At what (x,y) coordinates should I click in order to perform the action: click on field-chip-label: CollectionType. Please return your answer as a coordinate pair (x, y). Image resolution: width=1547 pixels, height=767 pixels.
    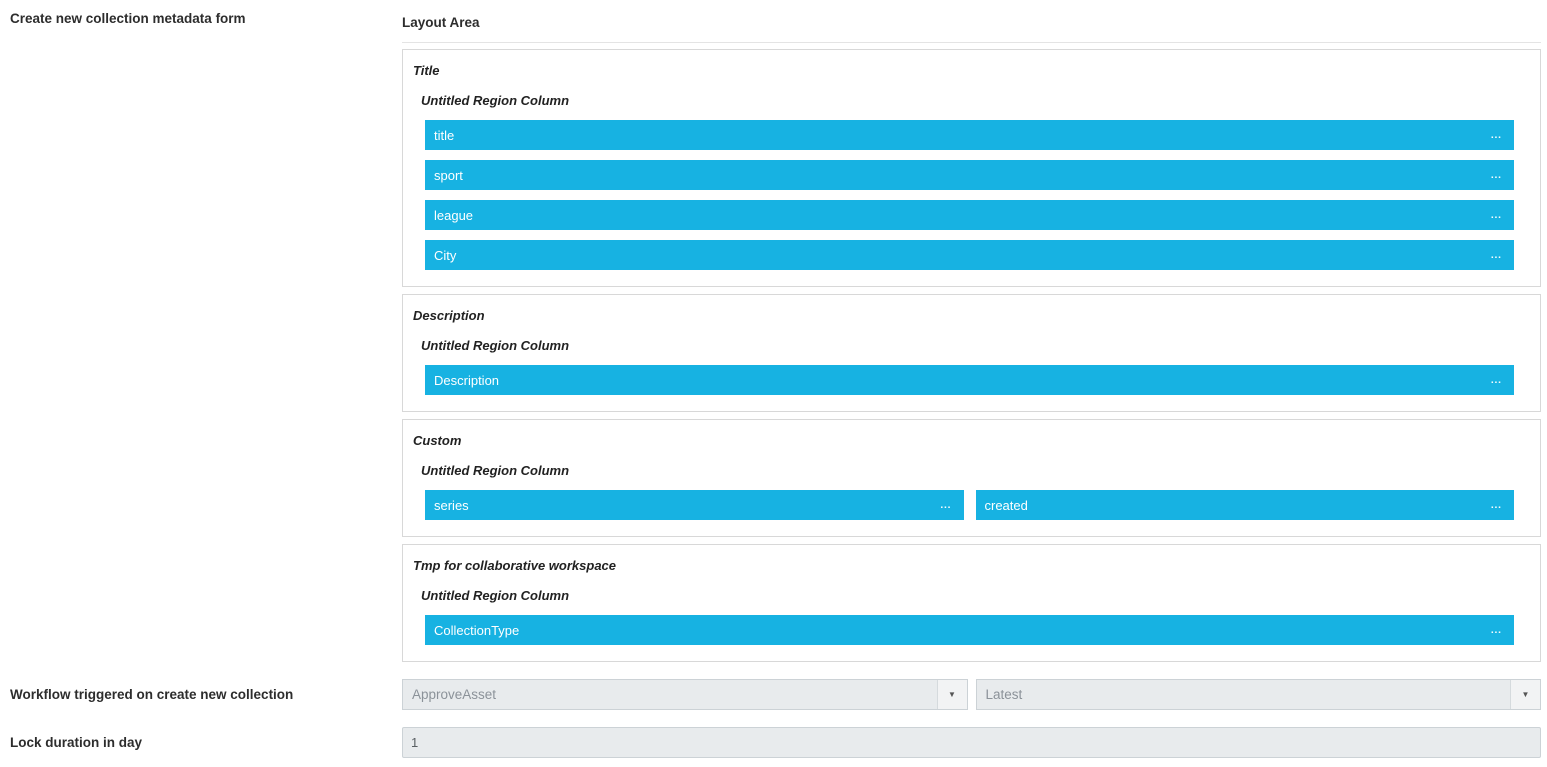
    Looking at the image, I should click on (477, 630).